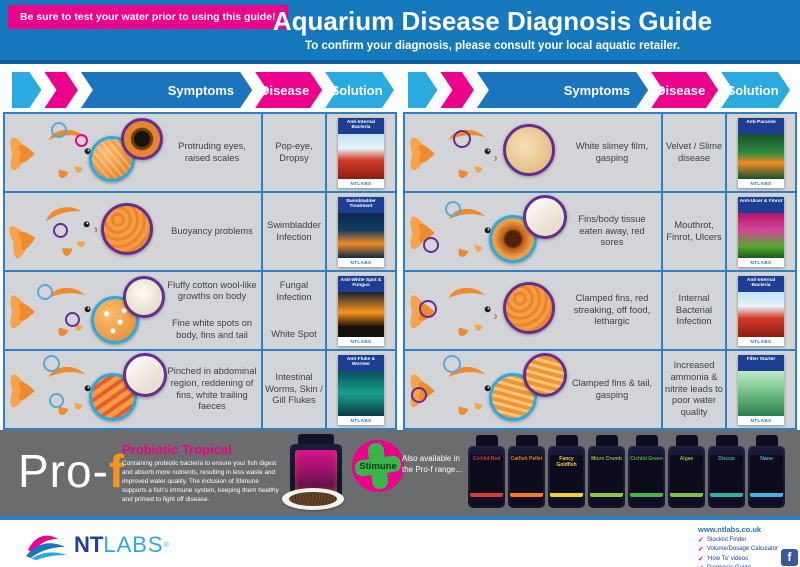 The height and width of the screenshot is (567, 800). What do you see at coordinates (492, 21) in the screenshot?
I see `page-title: Aquarium Disease Diagnosis Guide` at bounding box center [492, 21].